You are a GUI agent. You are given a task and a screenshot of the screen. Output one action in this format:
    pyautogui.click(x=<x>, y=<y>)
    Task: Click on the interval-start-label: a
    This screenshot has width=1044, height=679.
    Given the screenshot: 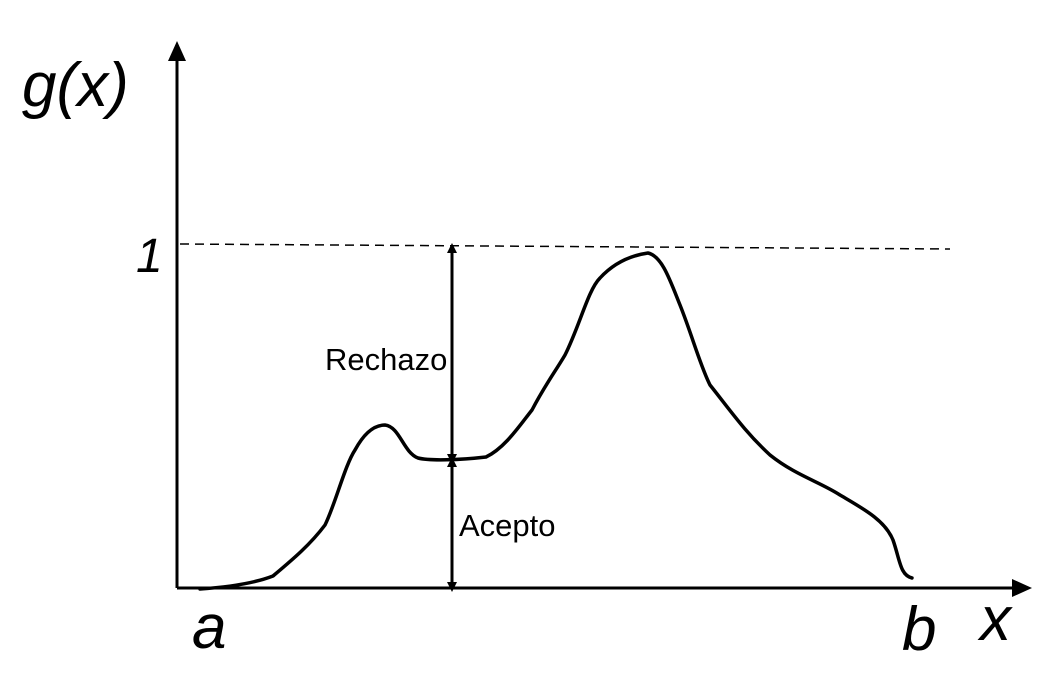 What is the action you would take?
    pyautogui.click(x=209, y=627)
    